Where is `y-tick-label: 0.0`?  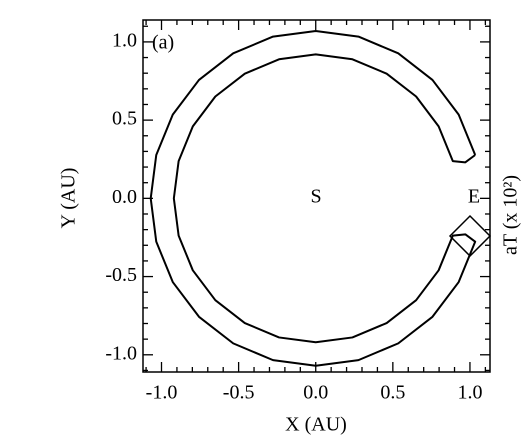 y-tick-label: 0.0 is located at coordinates (124, 197).